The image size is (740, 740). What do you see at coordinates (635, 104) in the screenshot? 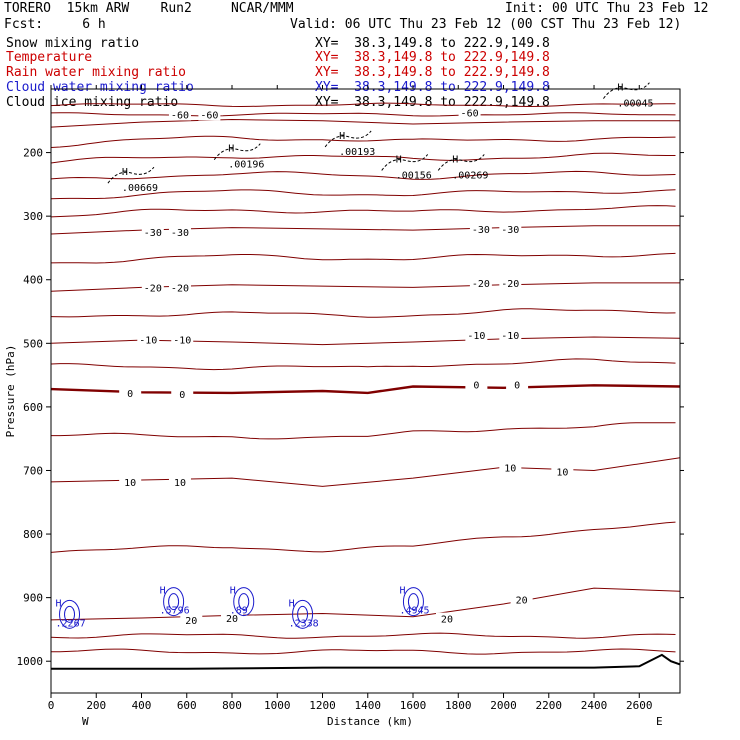
I see `snow-max-value: .00045` at bounding box center [635, 104].